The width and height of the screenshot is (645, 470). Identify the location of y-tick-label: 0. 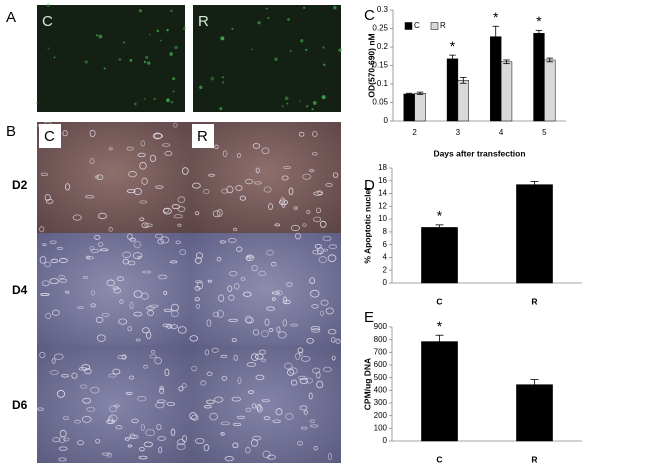
(385, 440).